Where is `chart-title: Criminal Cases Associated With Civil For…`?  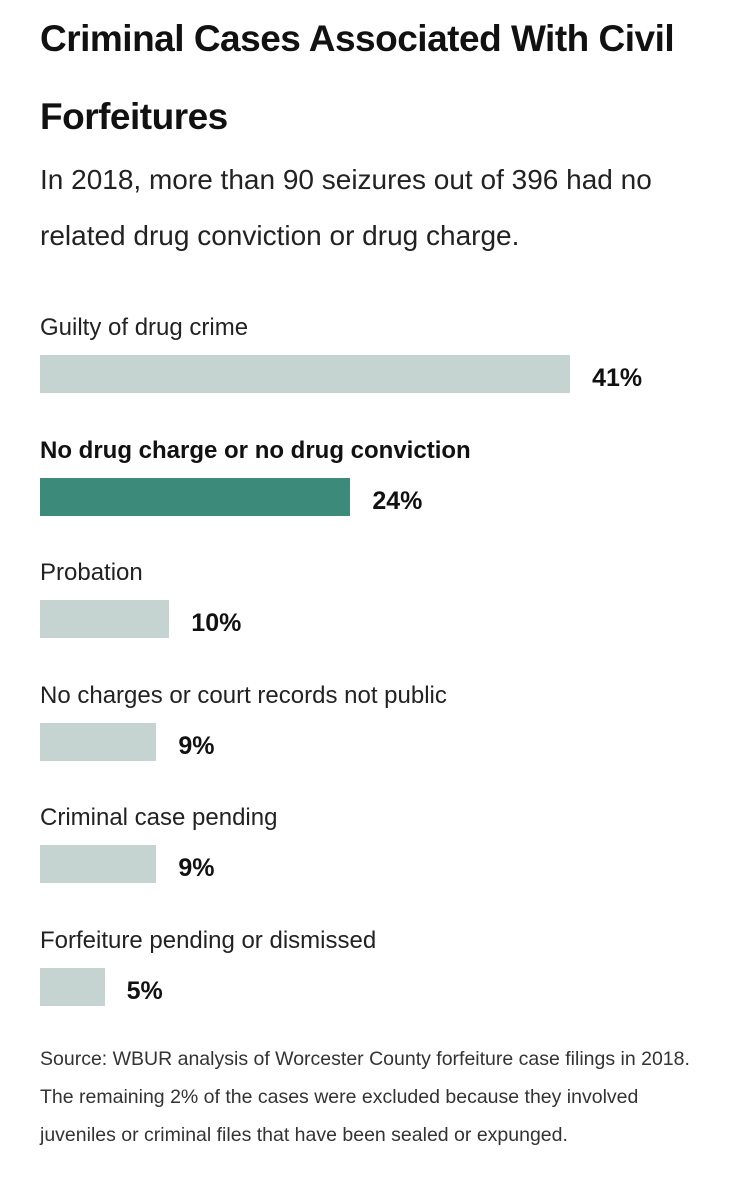 chart-title: Criminal Cases Associated With Civil For… is located at coordinates (357, 77).